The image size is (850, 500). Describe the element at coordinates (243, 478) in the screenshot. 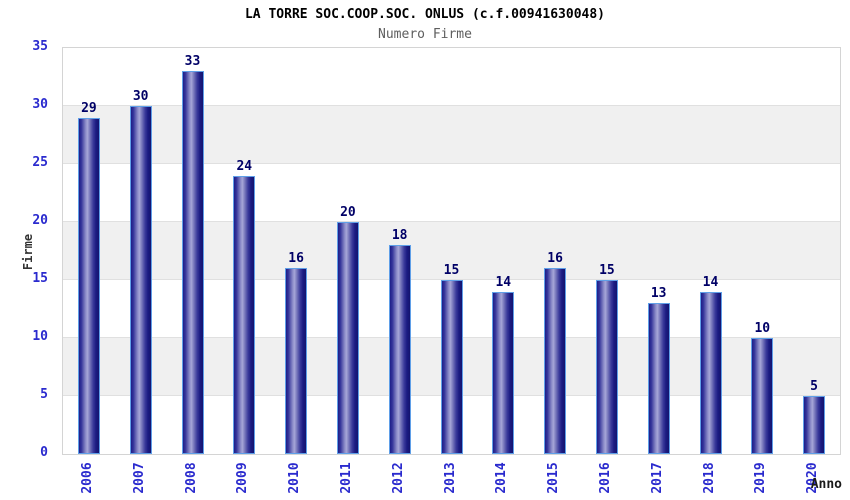

I see `x-tick-label: 2009` at that location.